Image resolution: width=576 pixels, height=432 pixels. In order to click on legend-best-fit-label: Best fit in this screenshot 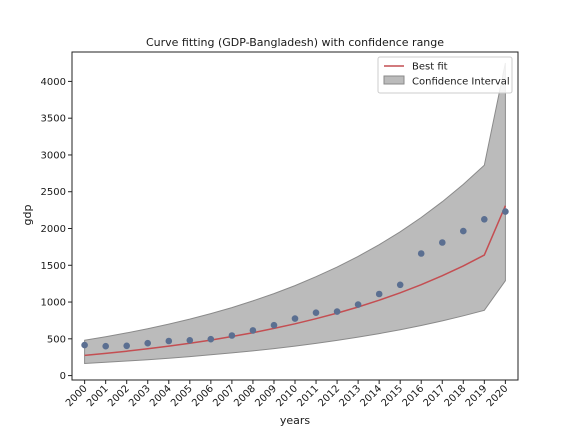, I will do `click(430, 67)`.